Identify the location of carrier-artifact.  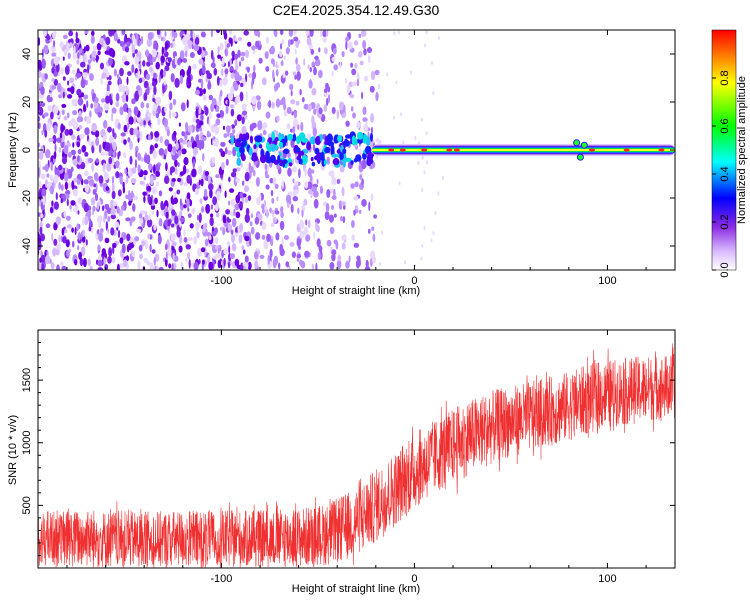
(584, 145).